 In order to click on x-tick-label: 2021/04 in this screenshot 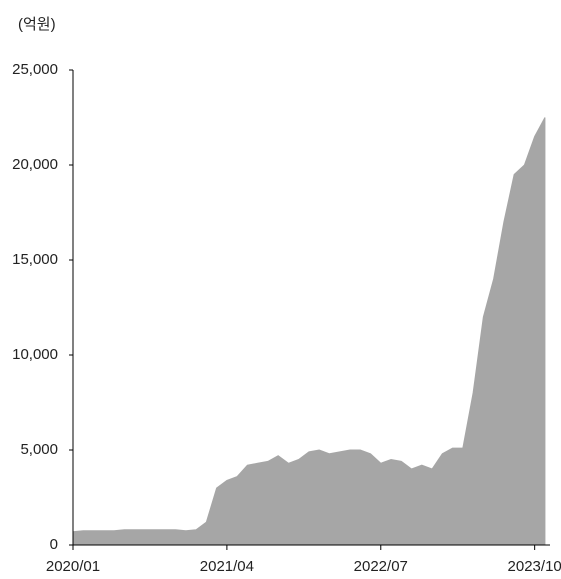, I will do `click(227, 566)`.